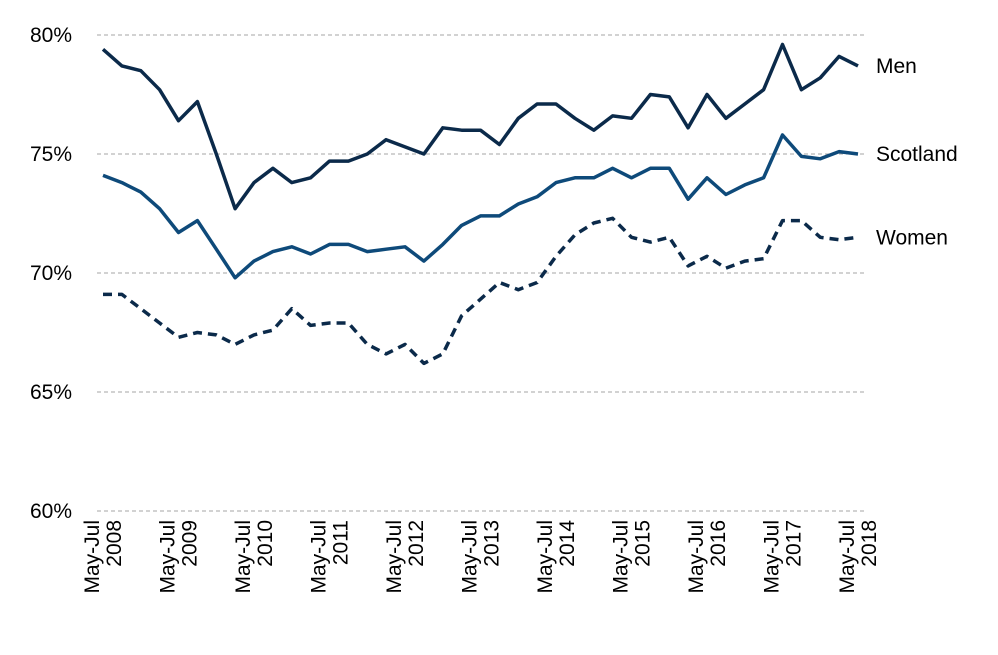 This screenshot has height=655, width=998. What do you see at coordinates (51, 511) in the screenshot?
I see `y-tick-label: 60%` at bounding box center [51, 511].